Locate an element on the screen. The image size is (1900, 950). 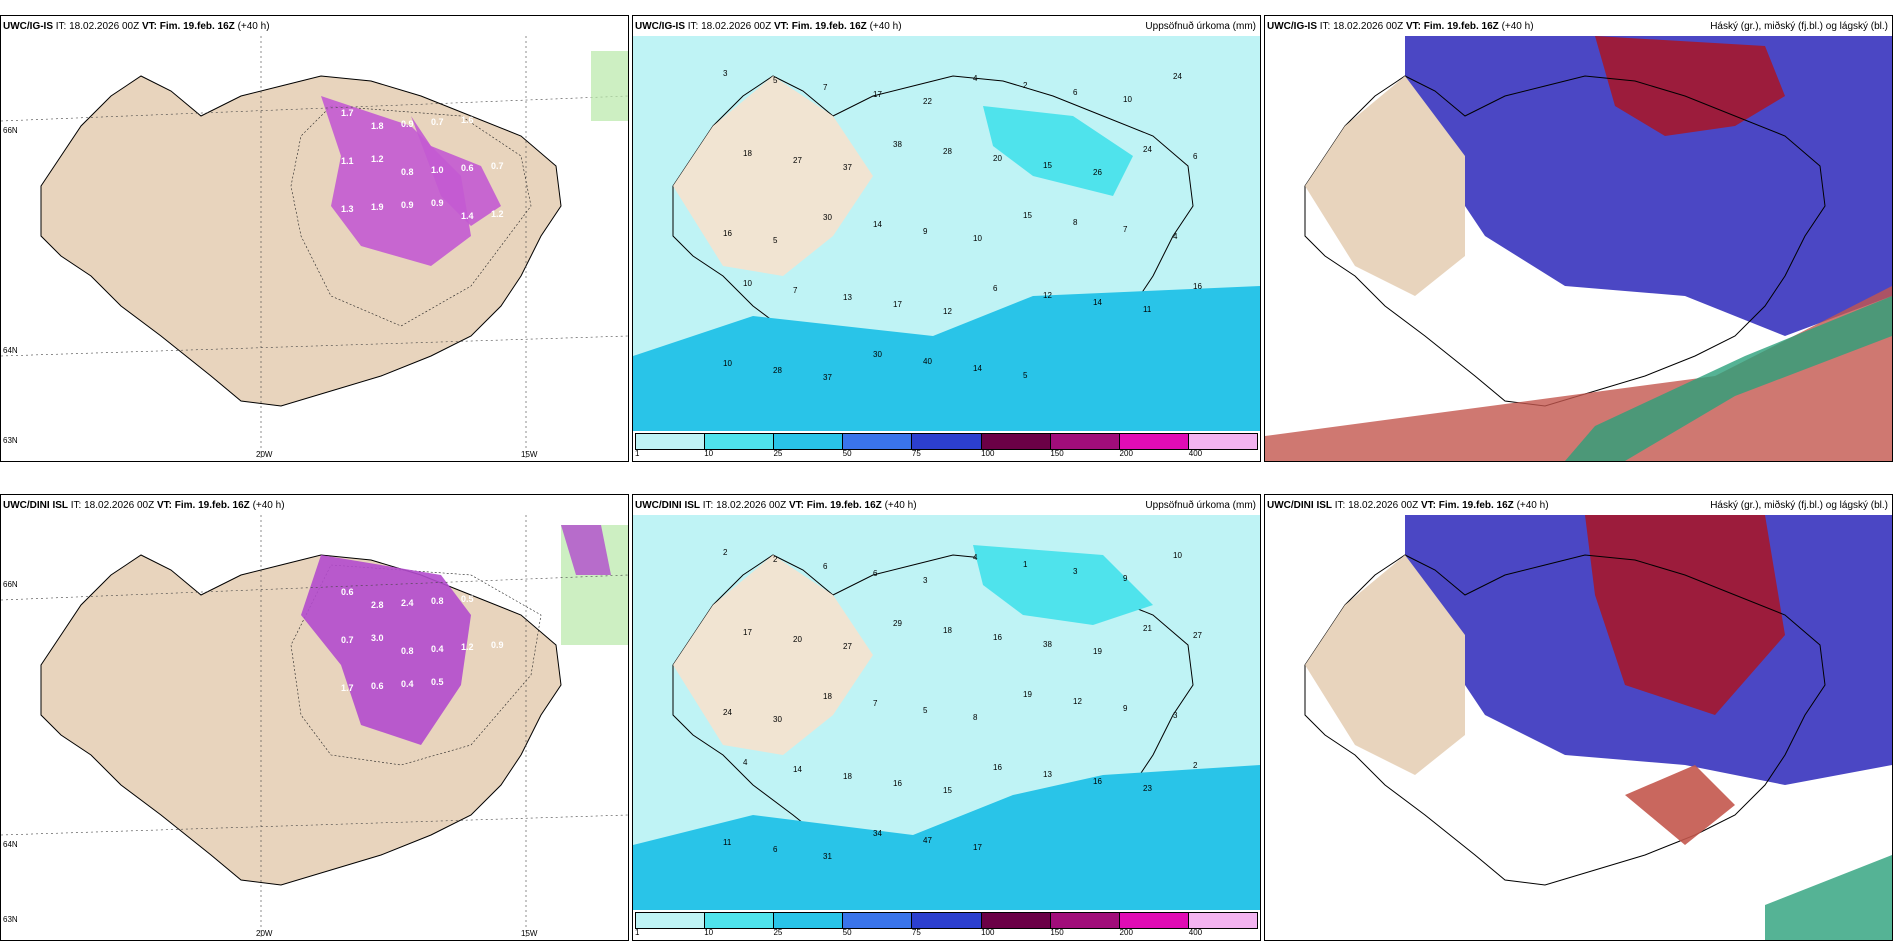
precip-rate-label: 0.6 is located at coordinates (347, 592).